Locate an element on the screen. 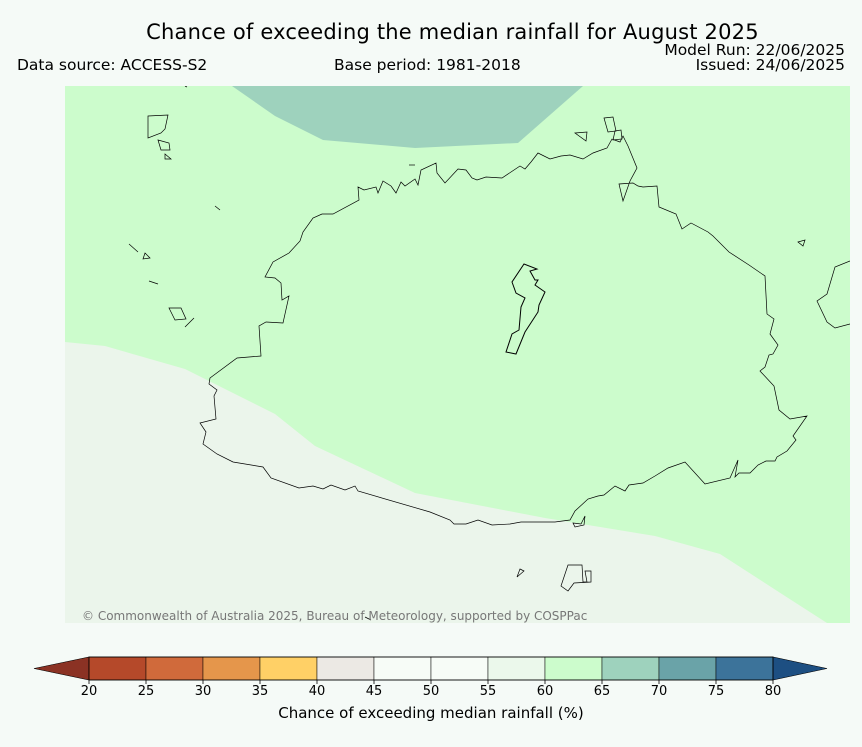 This screenshot has height=747, width=862. data-source-label: Data source: ACCESS-S2 is located at coordinates (112, 65).